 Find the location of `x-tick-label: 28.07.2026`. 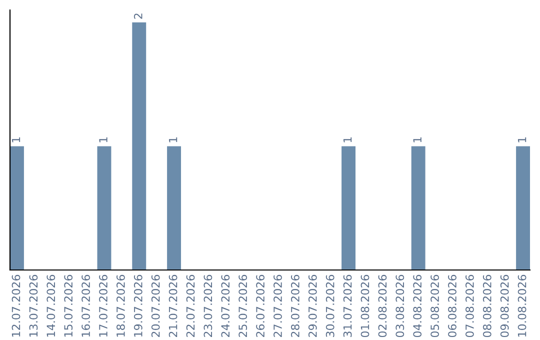

x-tick-label: 28.07.2026 is located at coordinates (295, 305).